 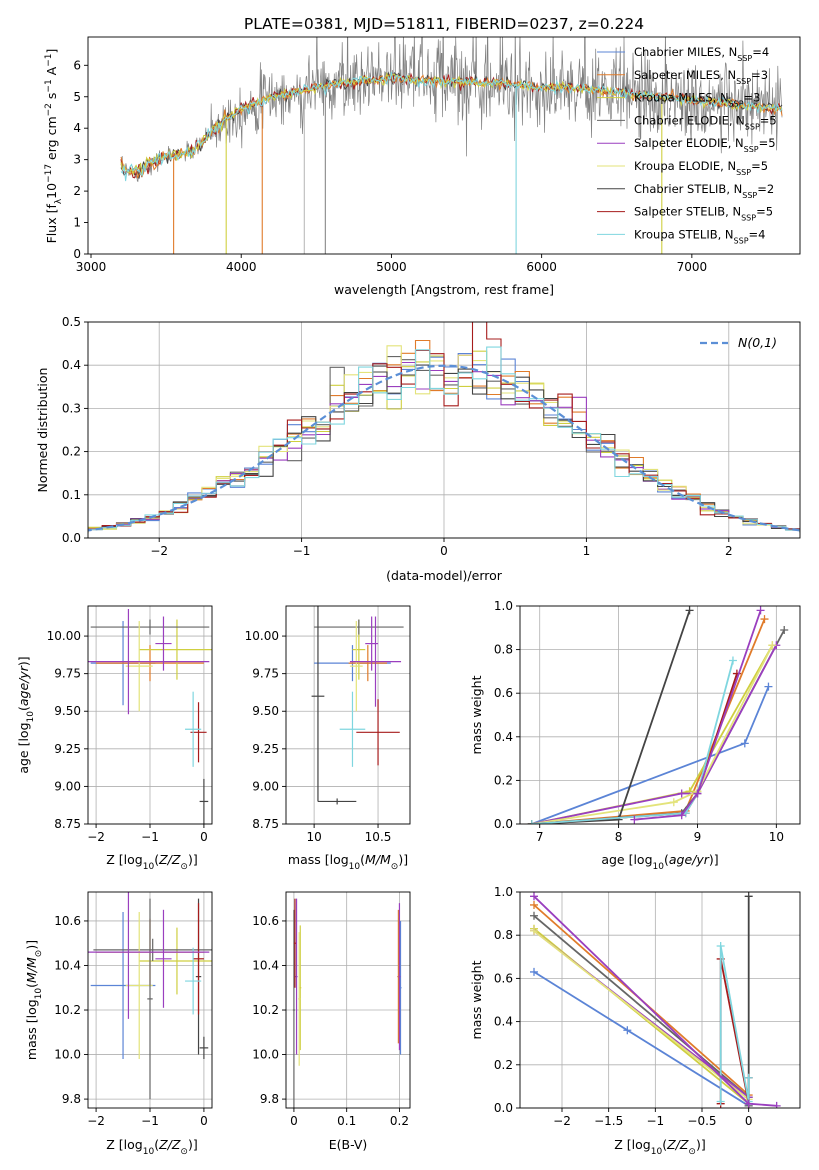 What do you see at coordinates (265, 786) in the screenshot?
I see `tick-label-y: 9.00` at bounding box center [265, 786].